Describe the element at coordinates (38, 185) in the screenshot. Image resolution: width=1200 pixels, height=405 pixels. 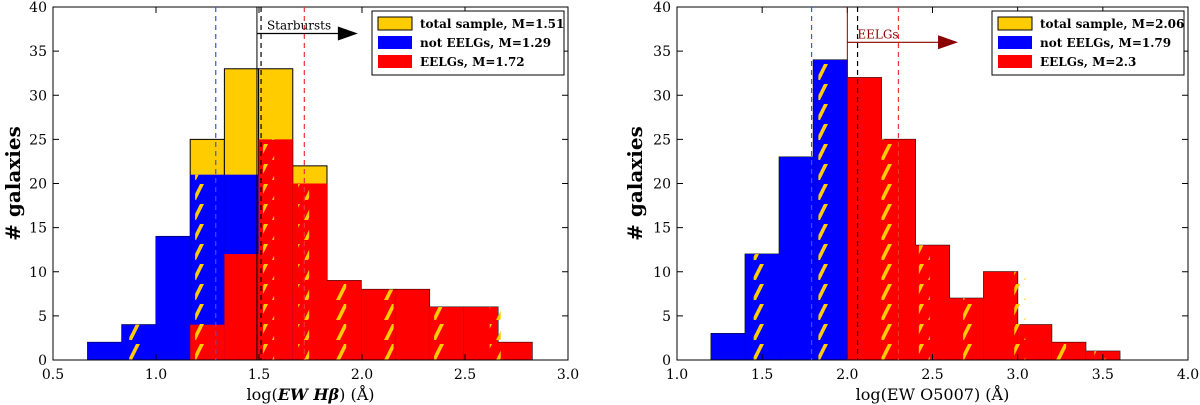
I see `left-ytick-label-4: 20` at that location.